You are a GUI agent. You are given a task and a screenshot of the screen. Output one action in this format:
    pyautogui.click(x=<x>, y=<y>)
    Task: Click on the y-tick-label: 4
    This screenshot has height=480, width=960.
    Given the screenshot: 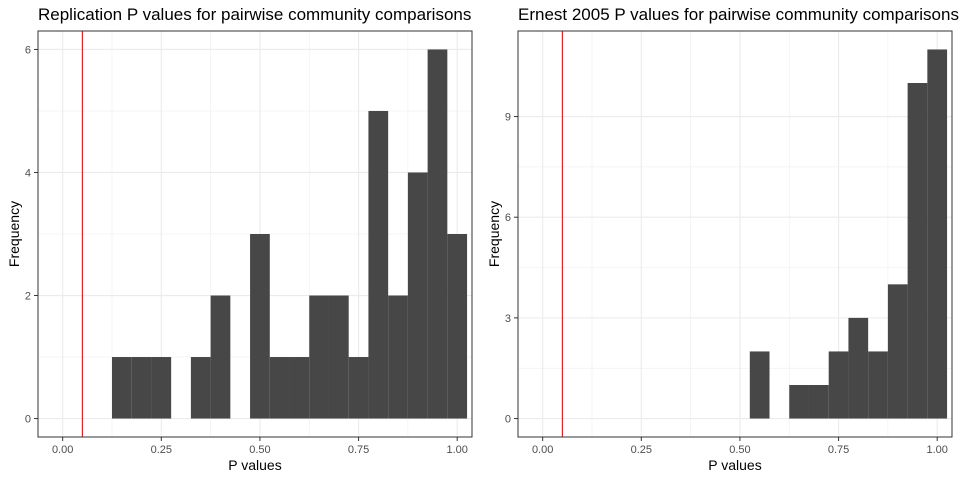 What is the action you would take?
    pyautogui.click(x=28, y=173)
    